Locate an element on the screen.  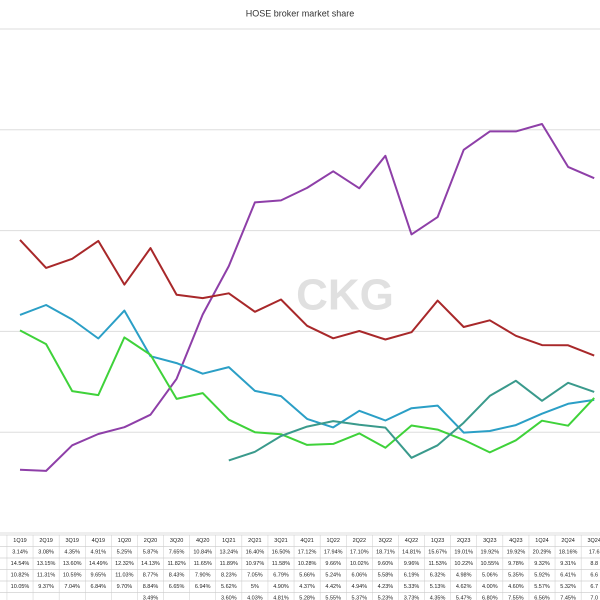
table-header: 2Q21 is located at coordinates (254, 541).